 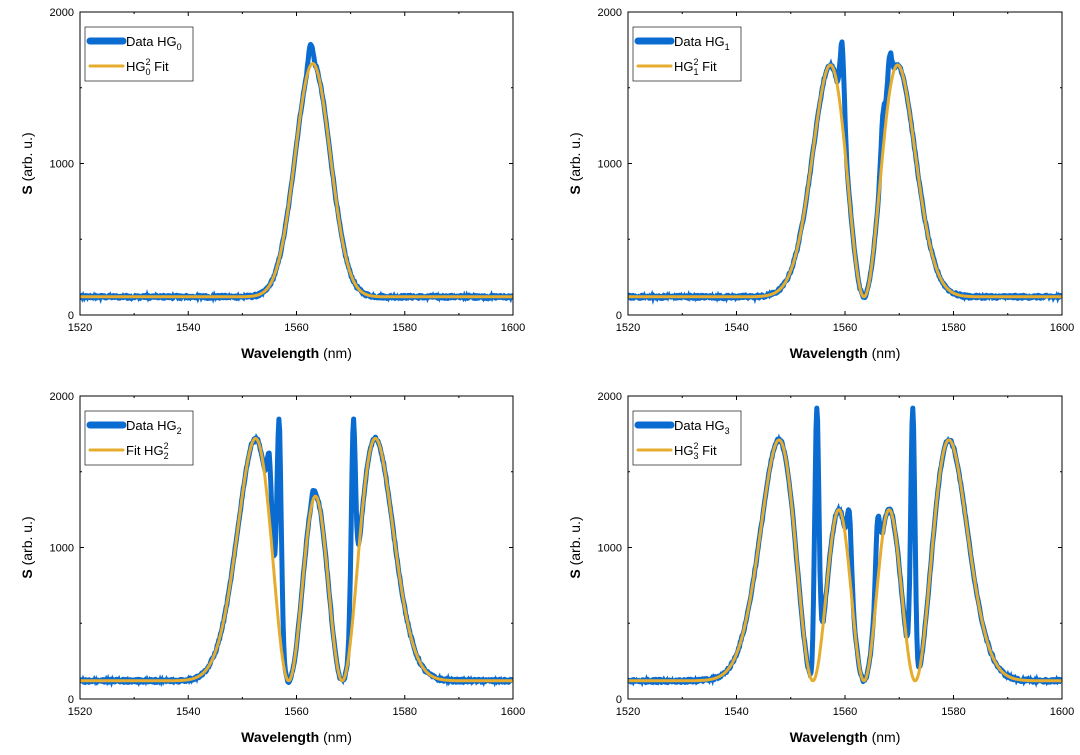 I want to click on legend-label: HG2 3 Fit, so click(x=695, y=451).